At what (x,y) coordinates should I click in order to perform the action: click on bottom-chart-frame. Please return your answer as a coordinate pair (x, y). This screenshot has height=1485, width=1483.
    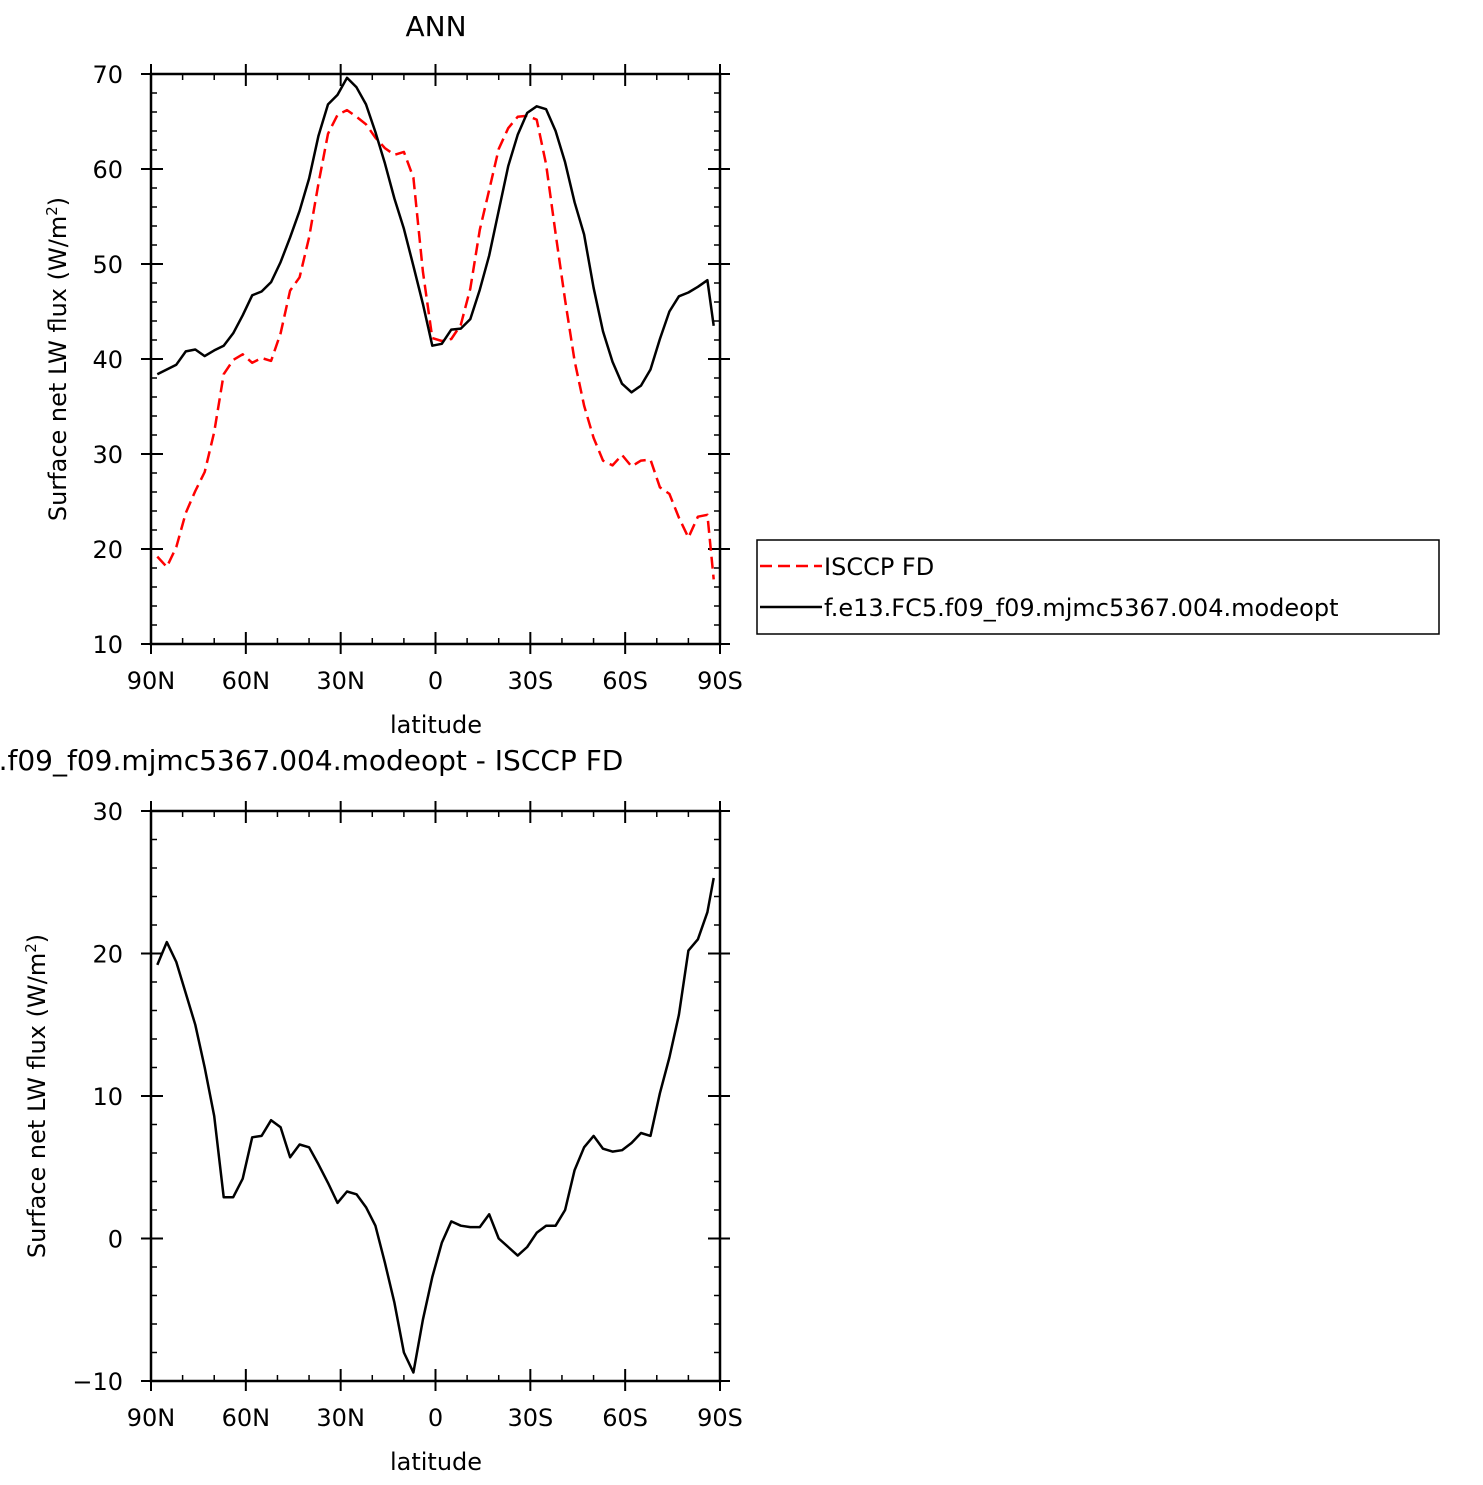
    Looking at the image, I should click on (435, 1096).